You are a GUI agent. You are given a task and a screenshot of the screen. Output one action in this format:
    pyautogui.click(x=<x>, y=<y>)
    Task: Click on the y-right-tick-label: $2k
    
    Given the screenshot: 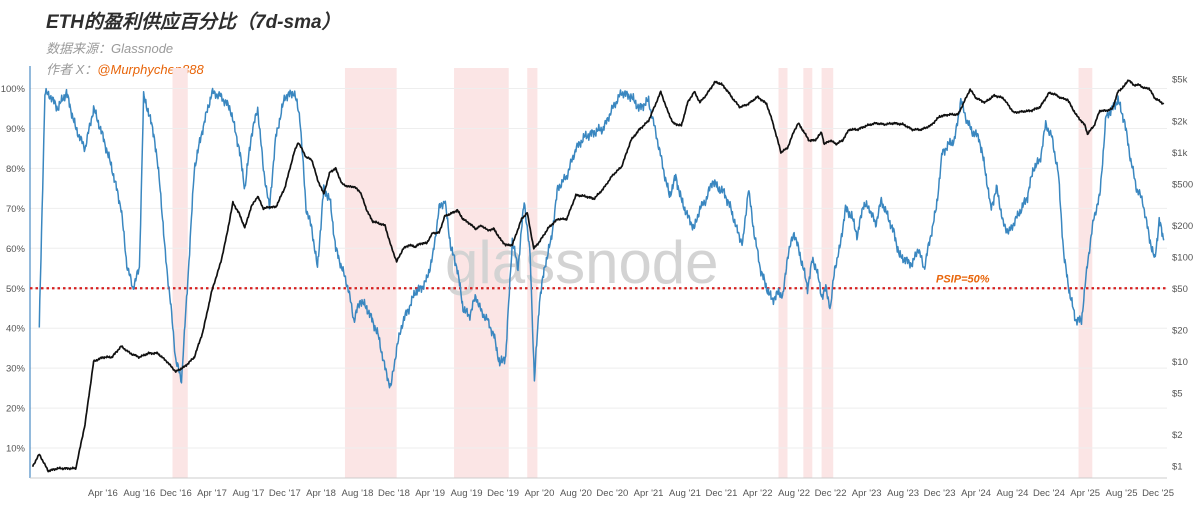 What is the action you would take?
    pyautogui.click(x=1180, y=121)
    